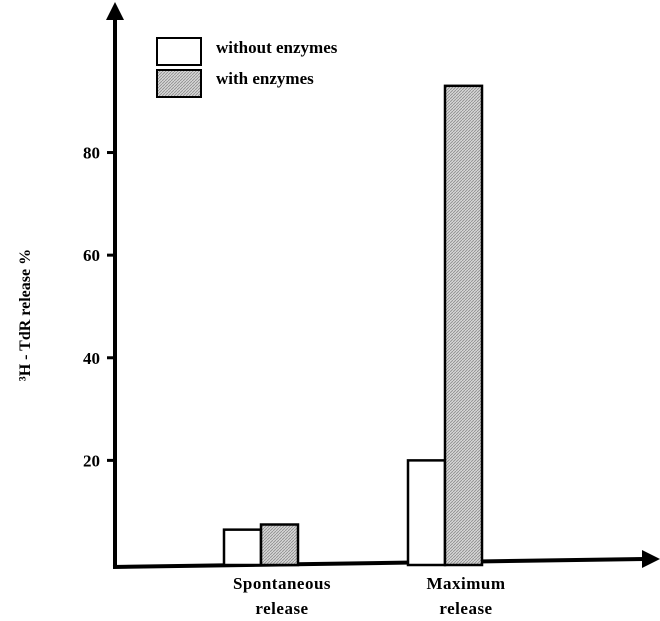 Image resolution: width=660 pixels, height=621 pixels. Describe the element at coordinates (247, 67) in the screenshot. I see `legend: without enzymes with enzymes` at that location.